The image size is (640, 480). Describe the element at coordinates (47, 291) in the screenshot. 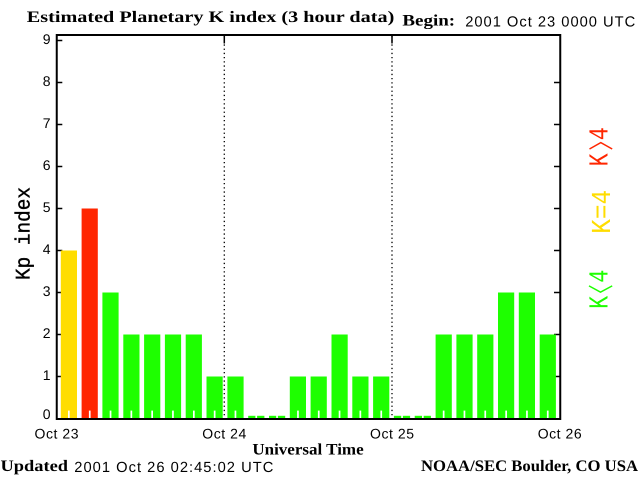

I see `svg-text: 3` at that location.